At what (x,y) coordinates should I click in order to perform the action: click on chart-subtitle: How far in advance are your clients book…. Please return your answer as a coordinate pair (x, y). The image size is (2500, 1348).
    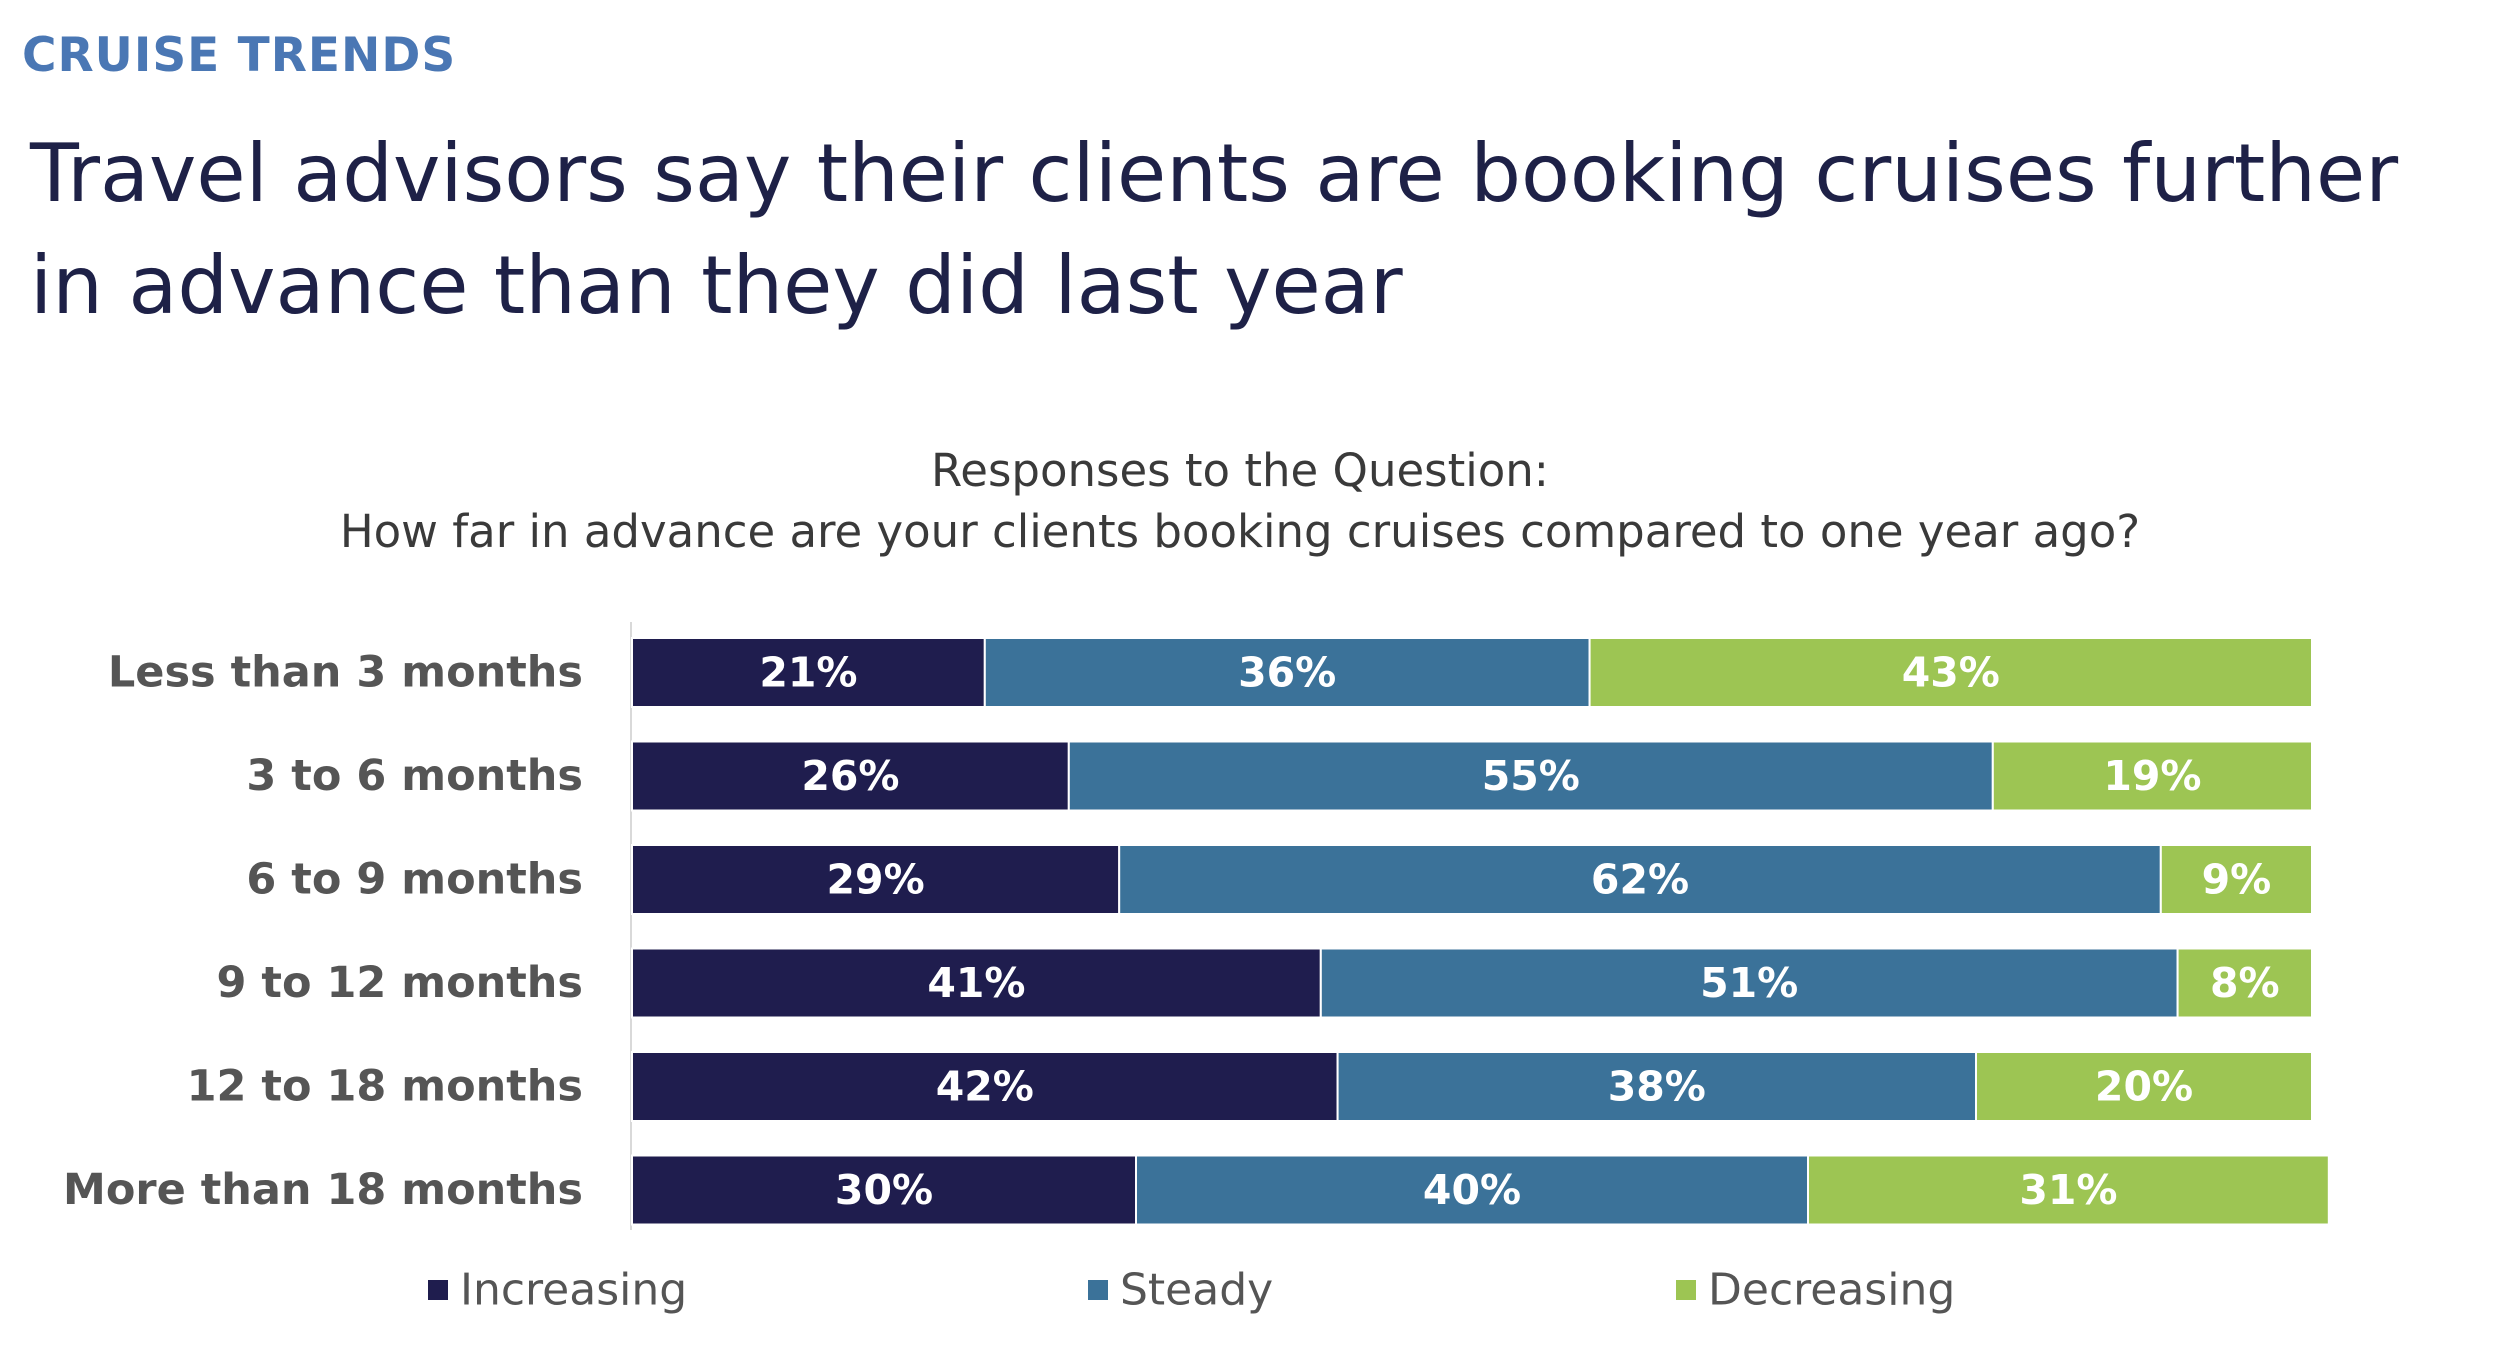
    Looking at the image, I should click on (1240, 531).